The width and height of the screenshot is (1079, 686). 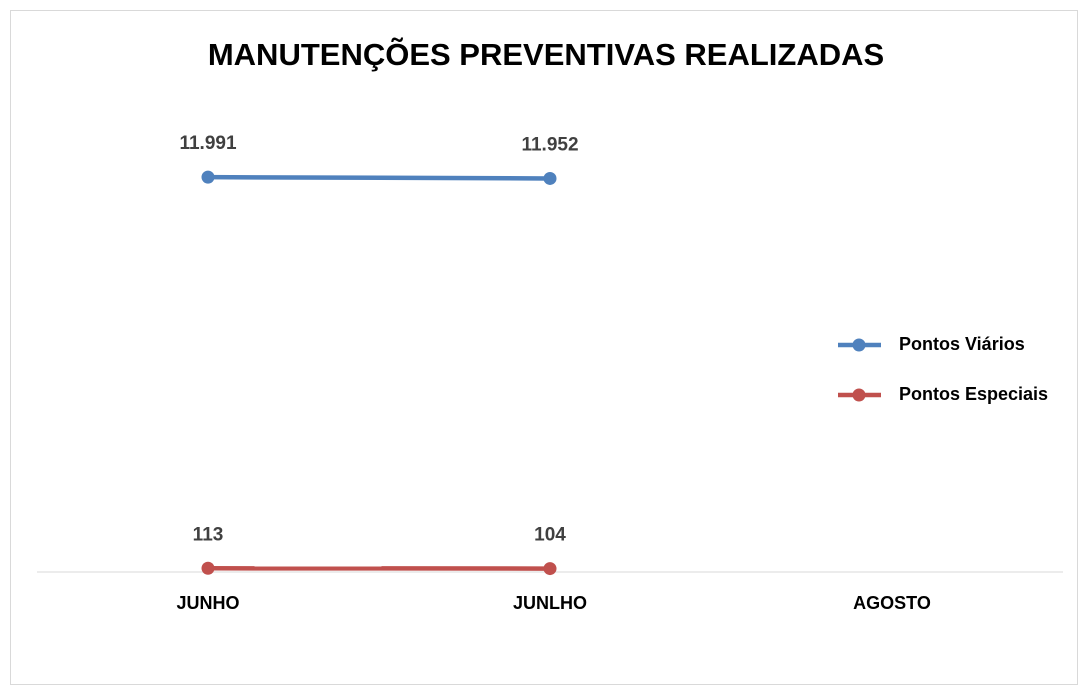 What do you see at coordinates (207, 603) in the screenshot?
I see `x-tick-label: JUNHO` at bounding box center [207, 603].